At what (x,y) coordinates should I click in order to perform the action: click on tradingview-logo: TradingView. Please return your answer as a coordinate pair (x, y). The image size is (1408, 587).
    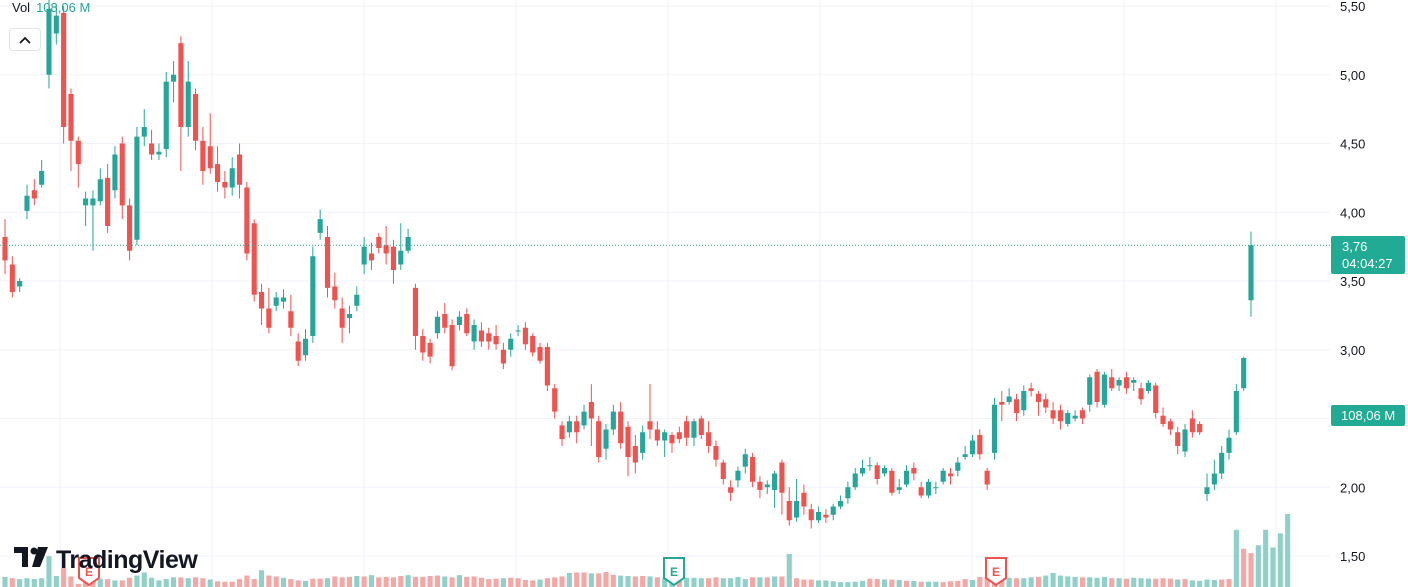
    Looking at the image, I should click on (106, 560).